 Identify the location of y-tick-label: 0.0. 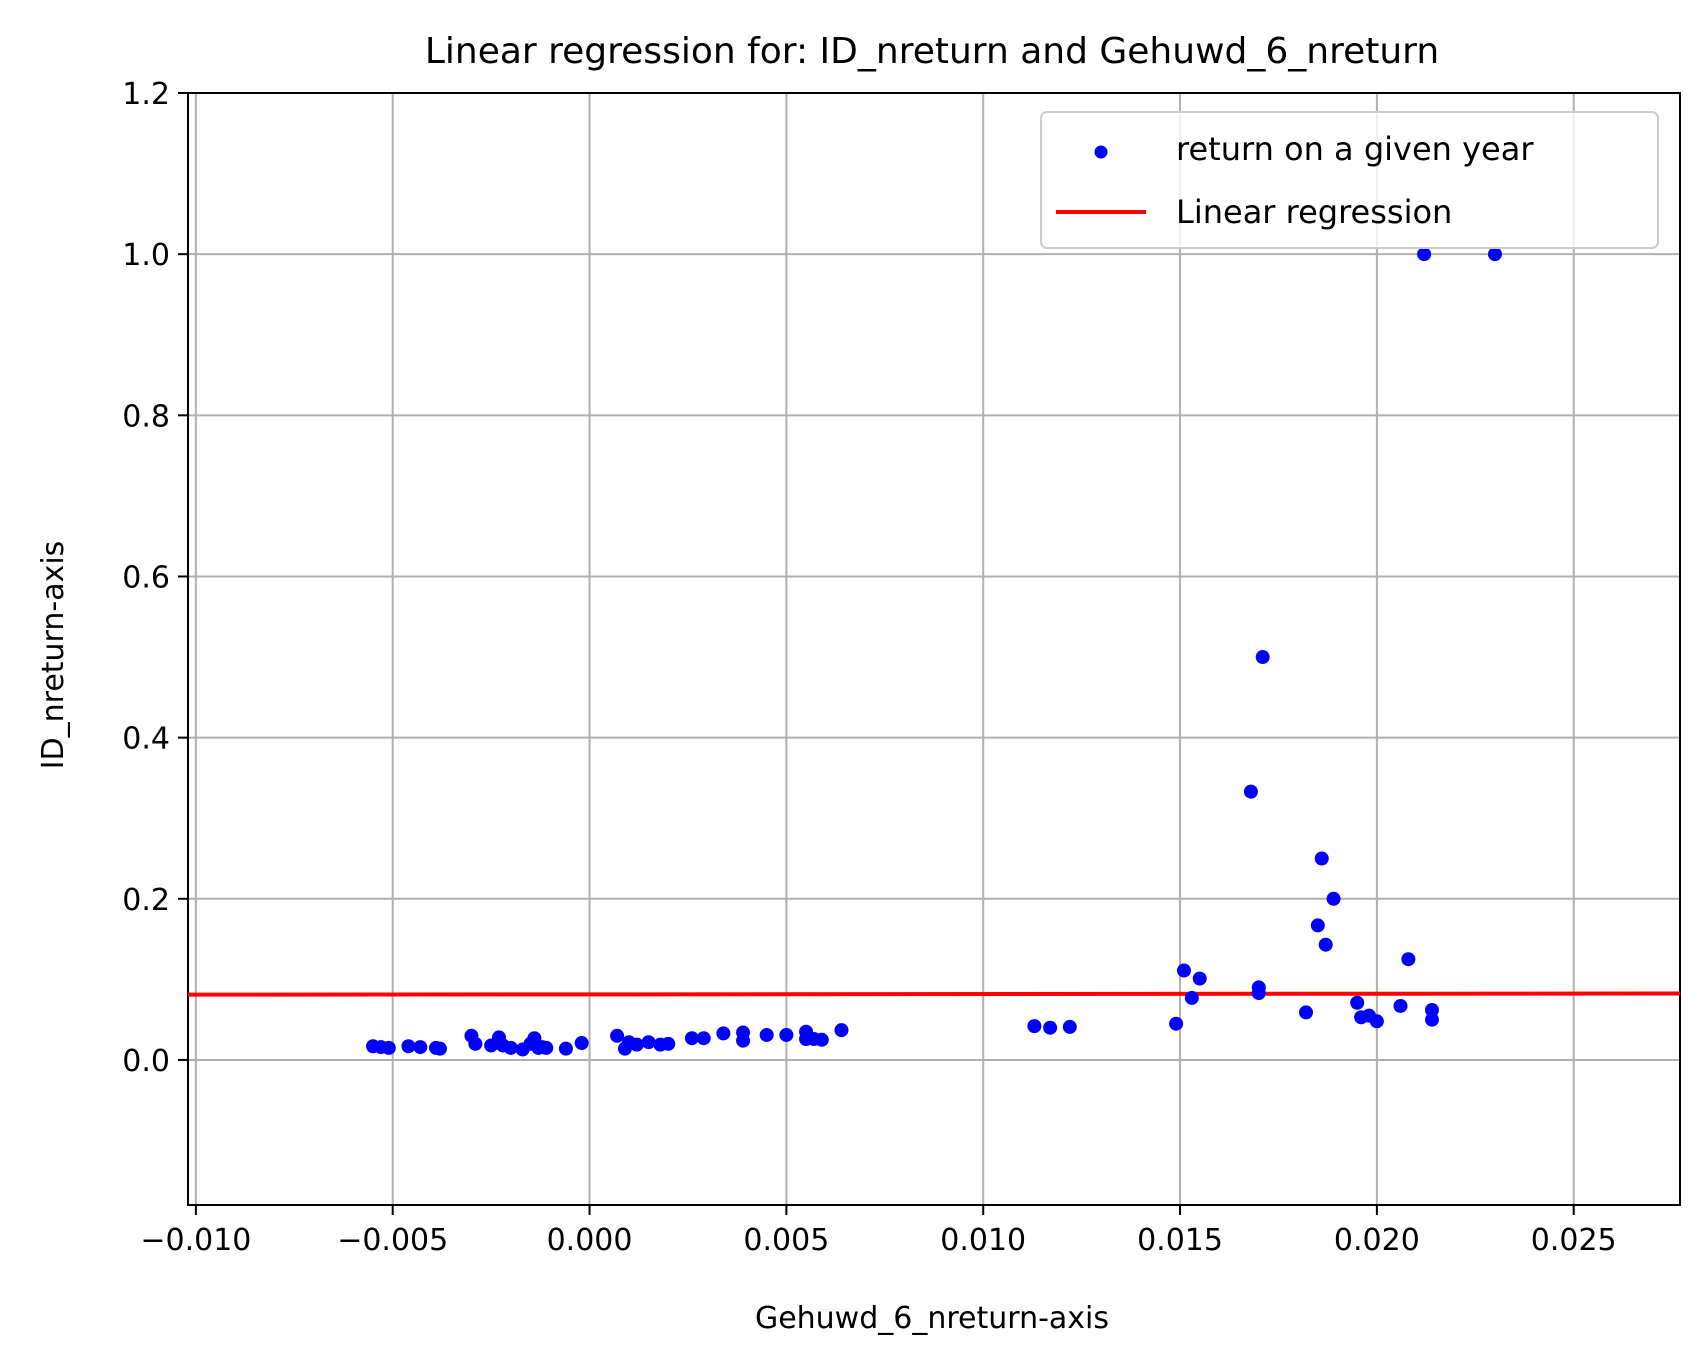
(146, 1061).